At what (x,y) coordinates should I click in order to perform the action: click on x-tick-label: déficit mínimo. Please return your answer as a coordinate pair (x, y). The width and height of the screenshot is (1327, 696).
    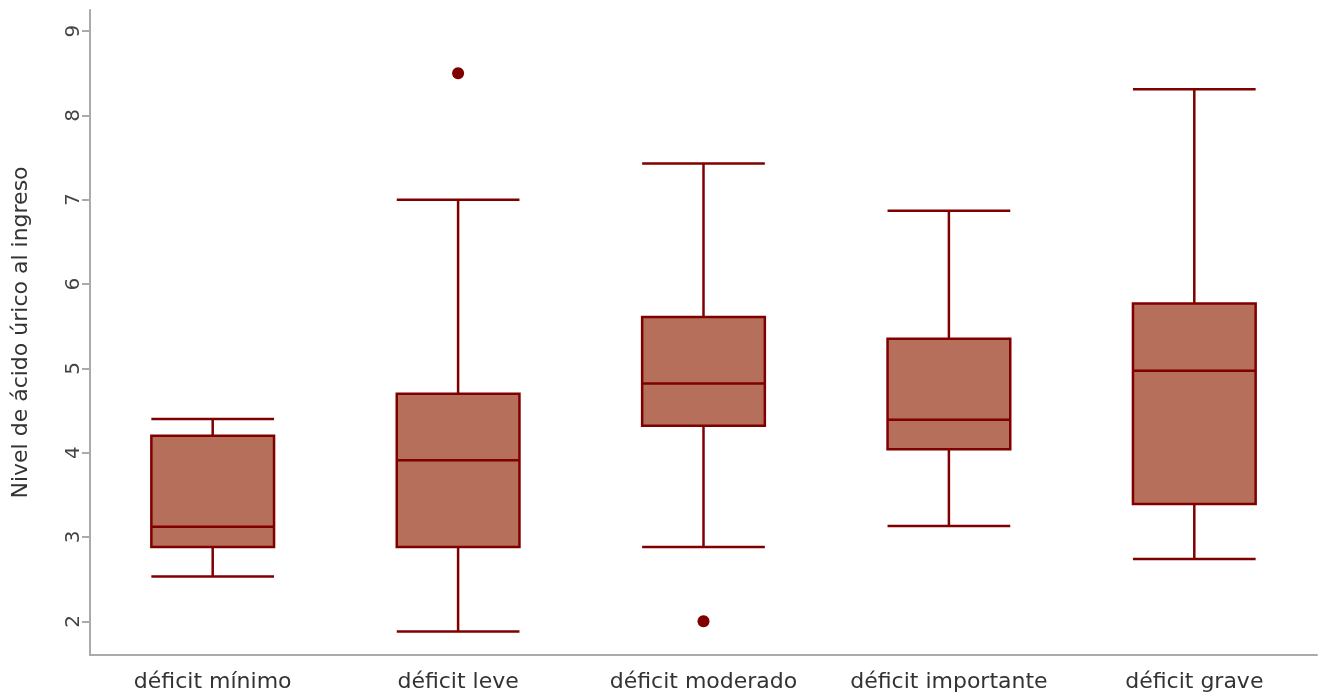
    Looking at the image, I should click on (212, 680).